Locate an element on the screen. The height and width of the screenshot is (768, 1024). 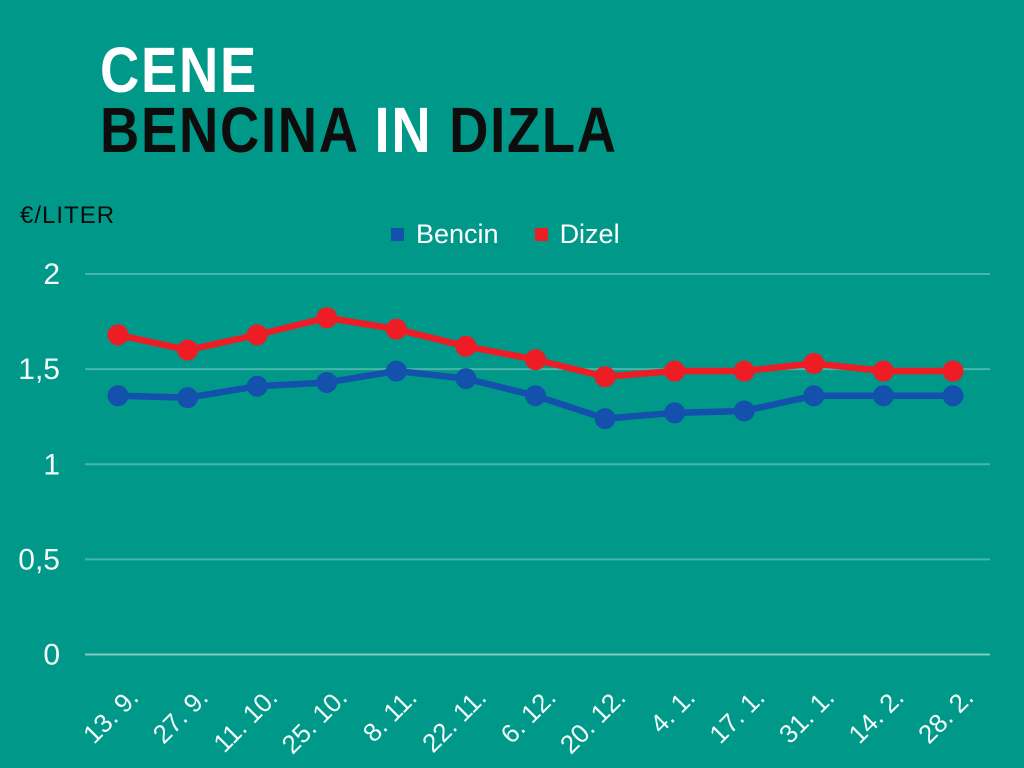
x-tick-label: 31. 1. is located at coordinates (806, 715).